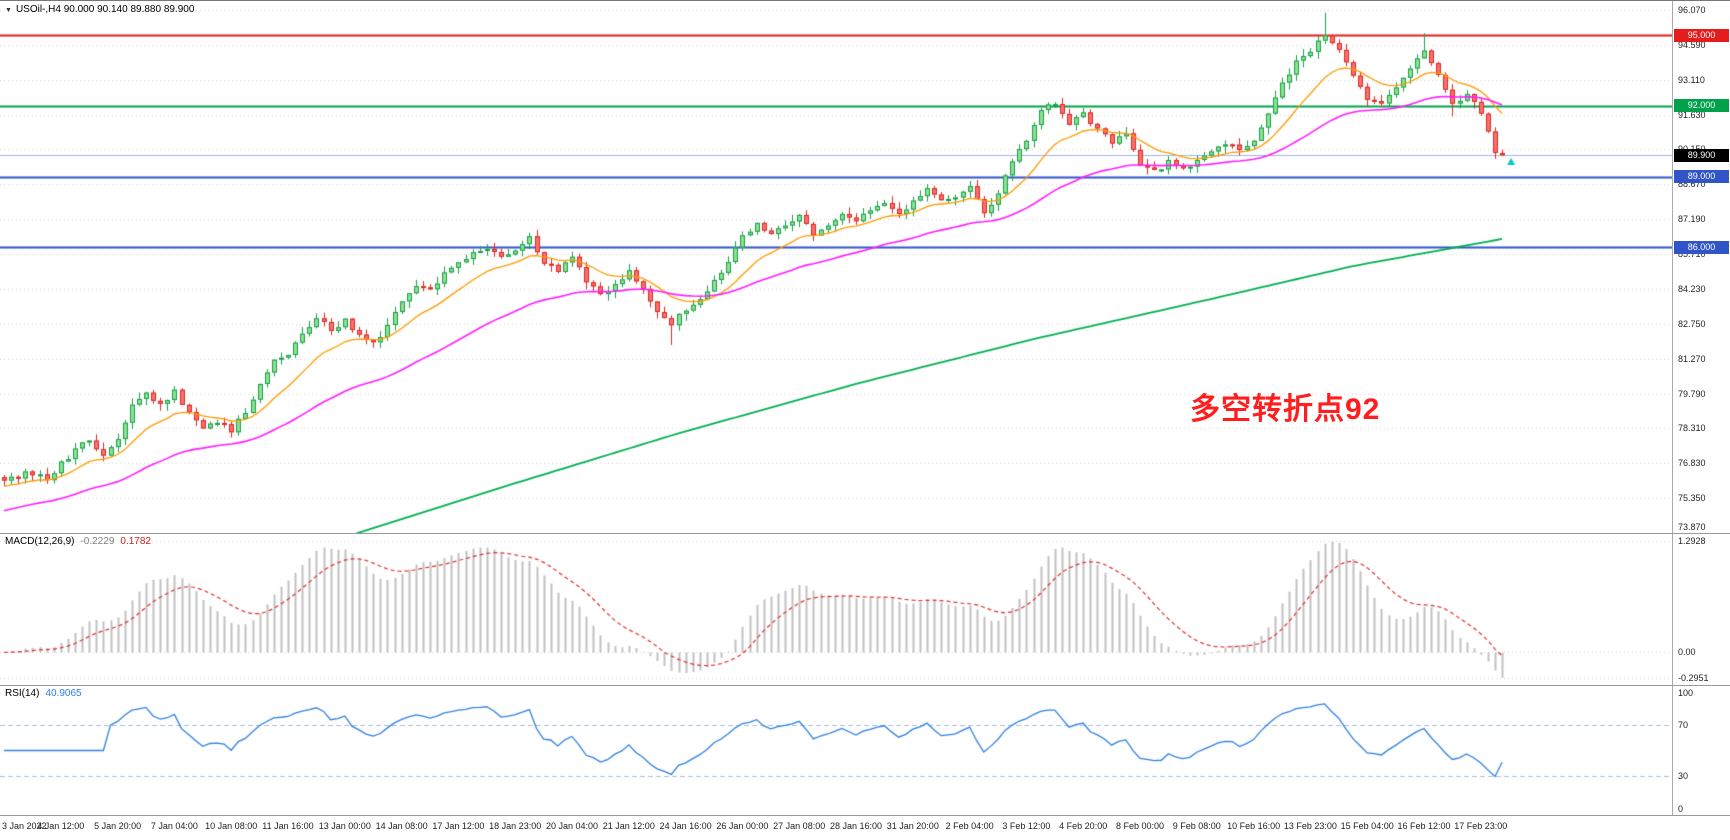 The image size is (1730, 840). Describe the element at coordinates (1692, 288) in the screenshot. I see `axis-tick-label: 84.230` at that location.